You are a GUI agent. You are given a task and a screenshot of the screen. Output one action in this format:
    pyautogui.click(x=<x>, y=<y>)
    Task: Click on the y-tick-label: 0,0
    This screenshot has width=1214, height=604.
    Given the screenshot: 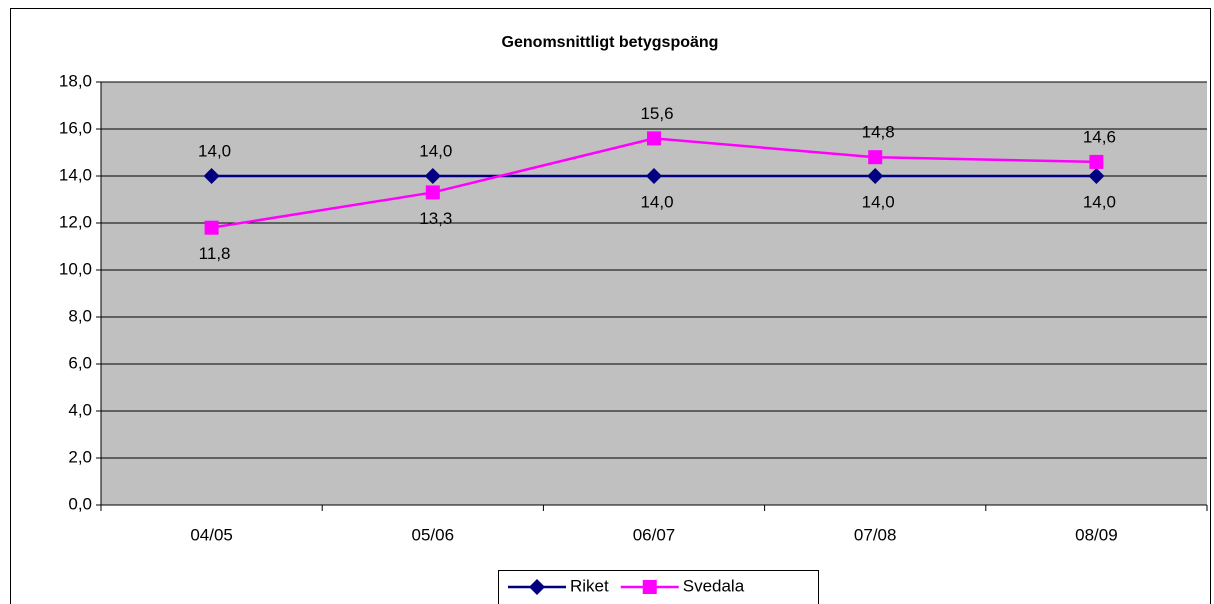 What is the action you would take?
    pyautogui.click(x=80, y=503)
    